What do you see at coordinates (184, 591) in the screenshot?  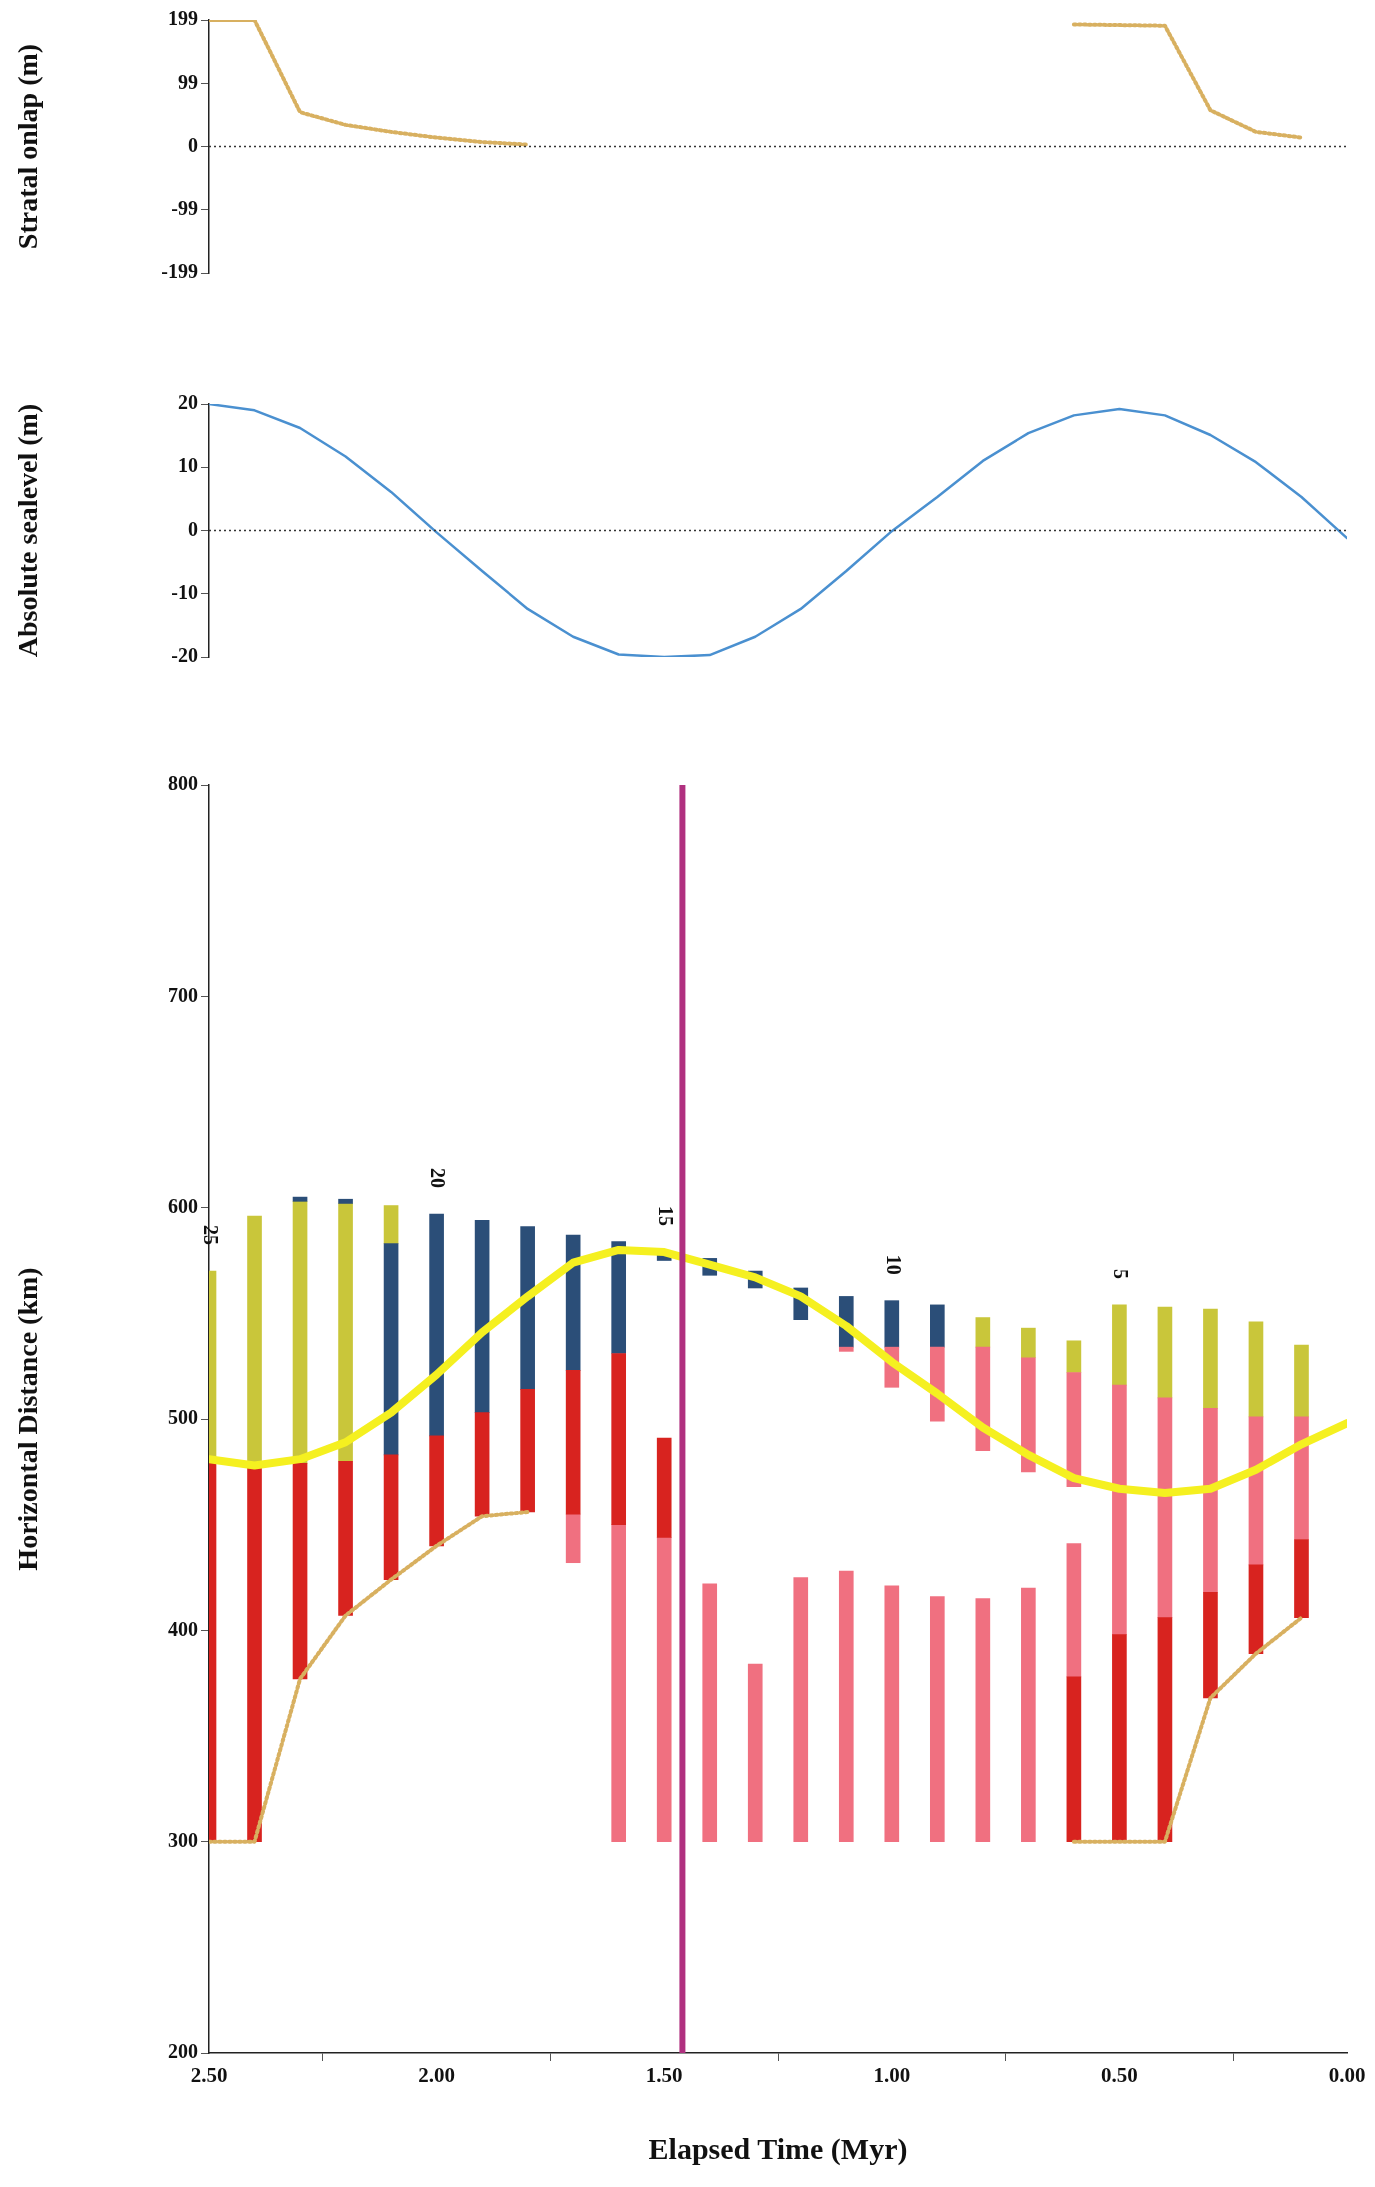 I see `y-tick-label: -10` at bounding box center [184, 591].